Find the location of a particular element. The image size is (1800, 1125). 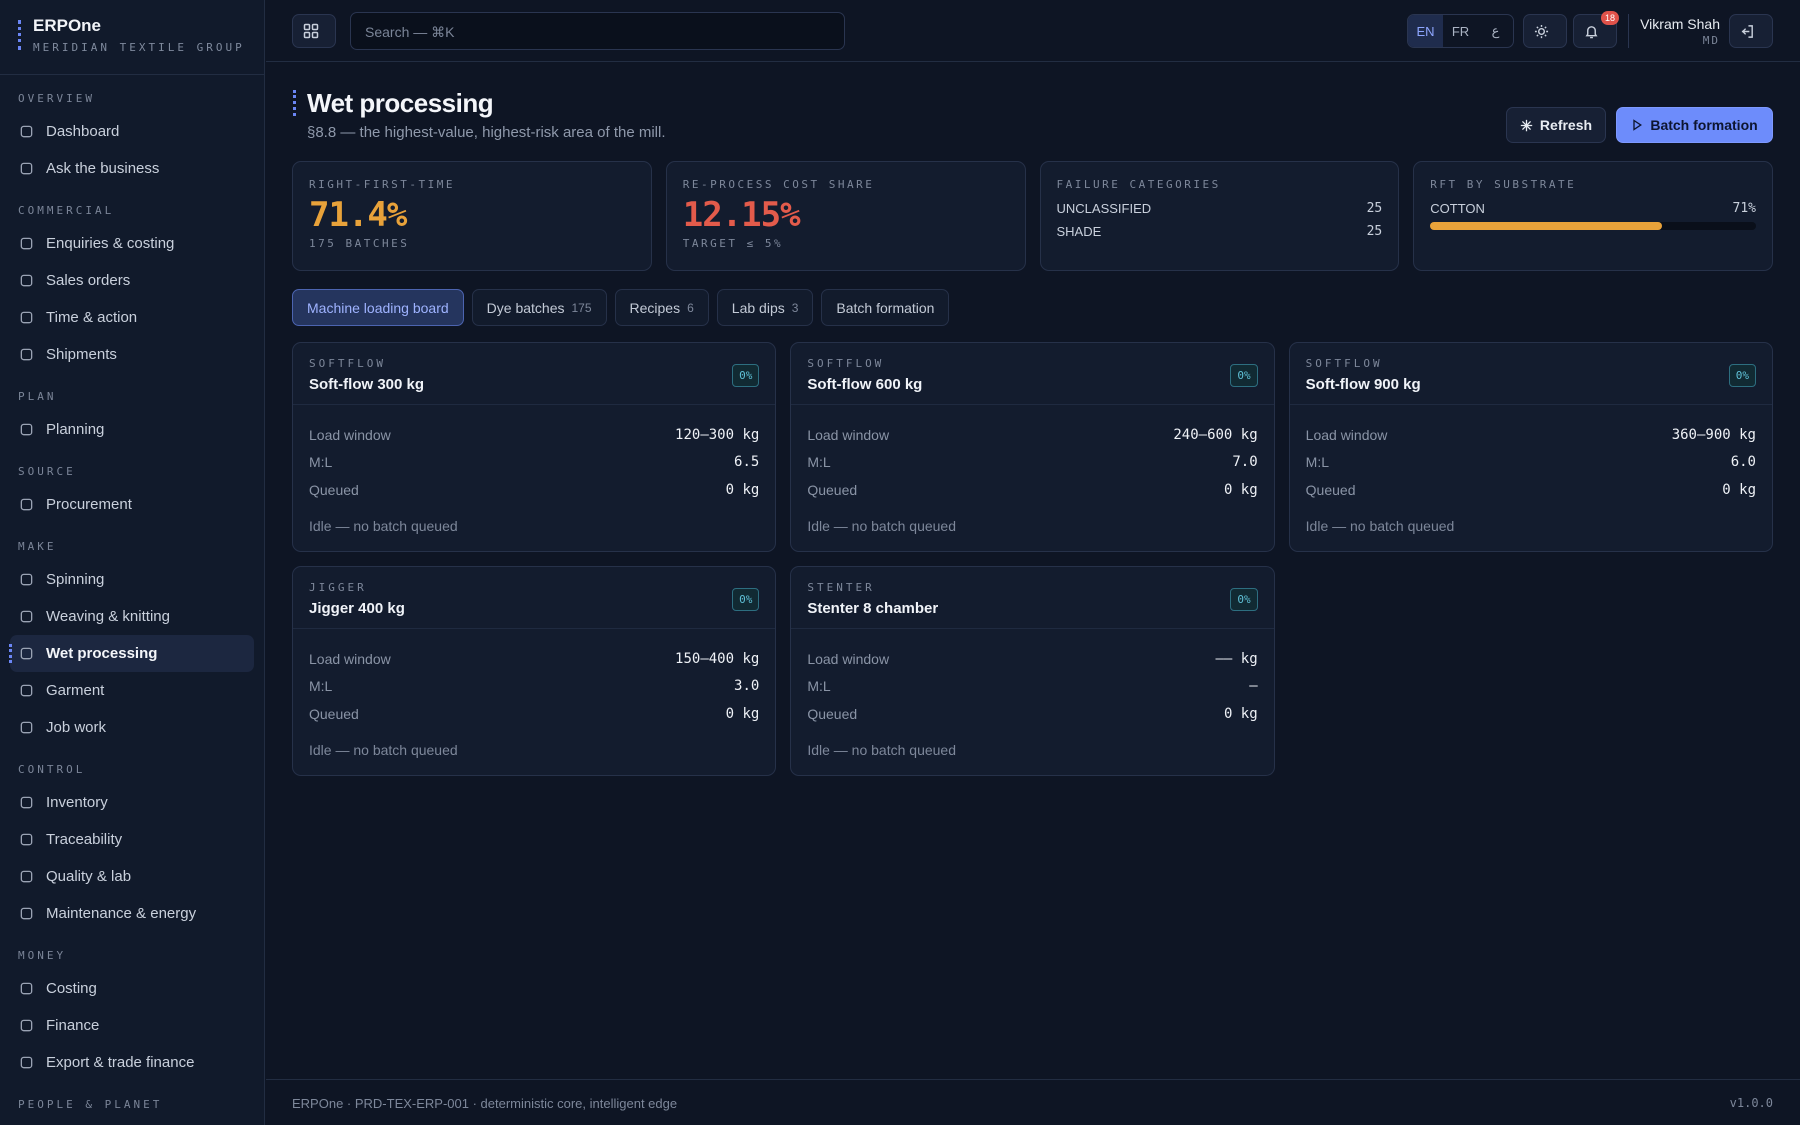

nav-section: MONEY is located at coordinates (42, 955).